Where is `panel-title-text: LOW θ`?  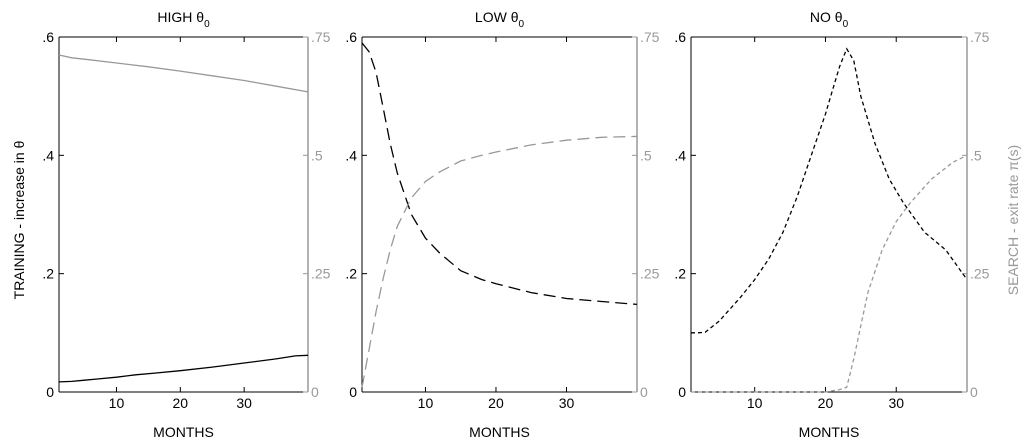
panel-title-text: LOW θ is located at coordinates (497, 17).